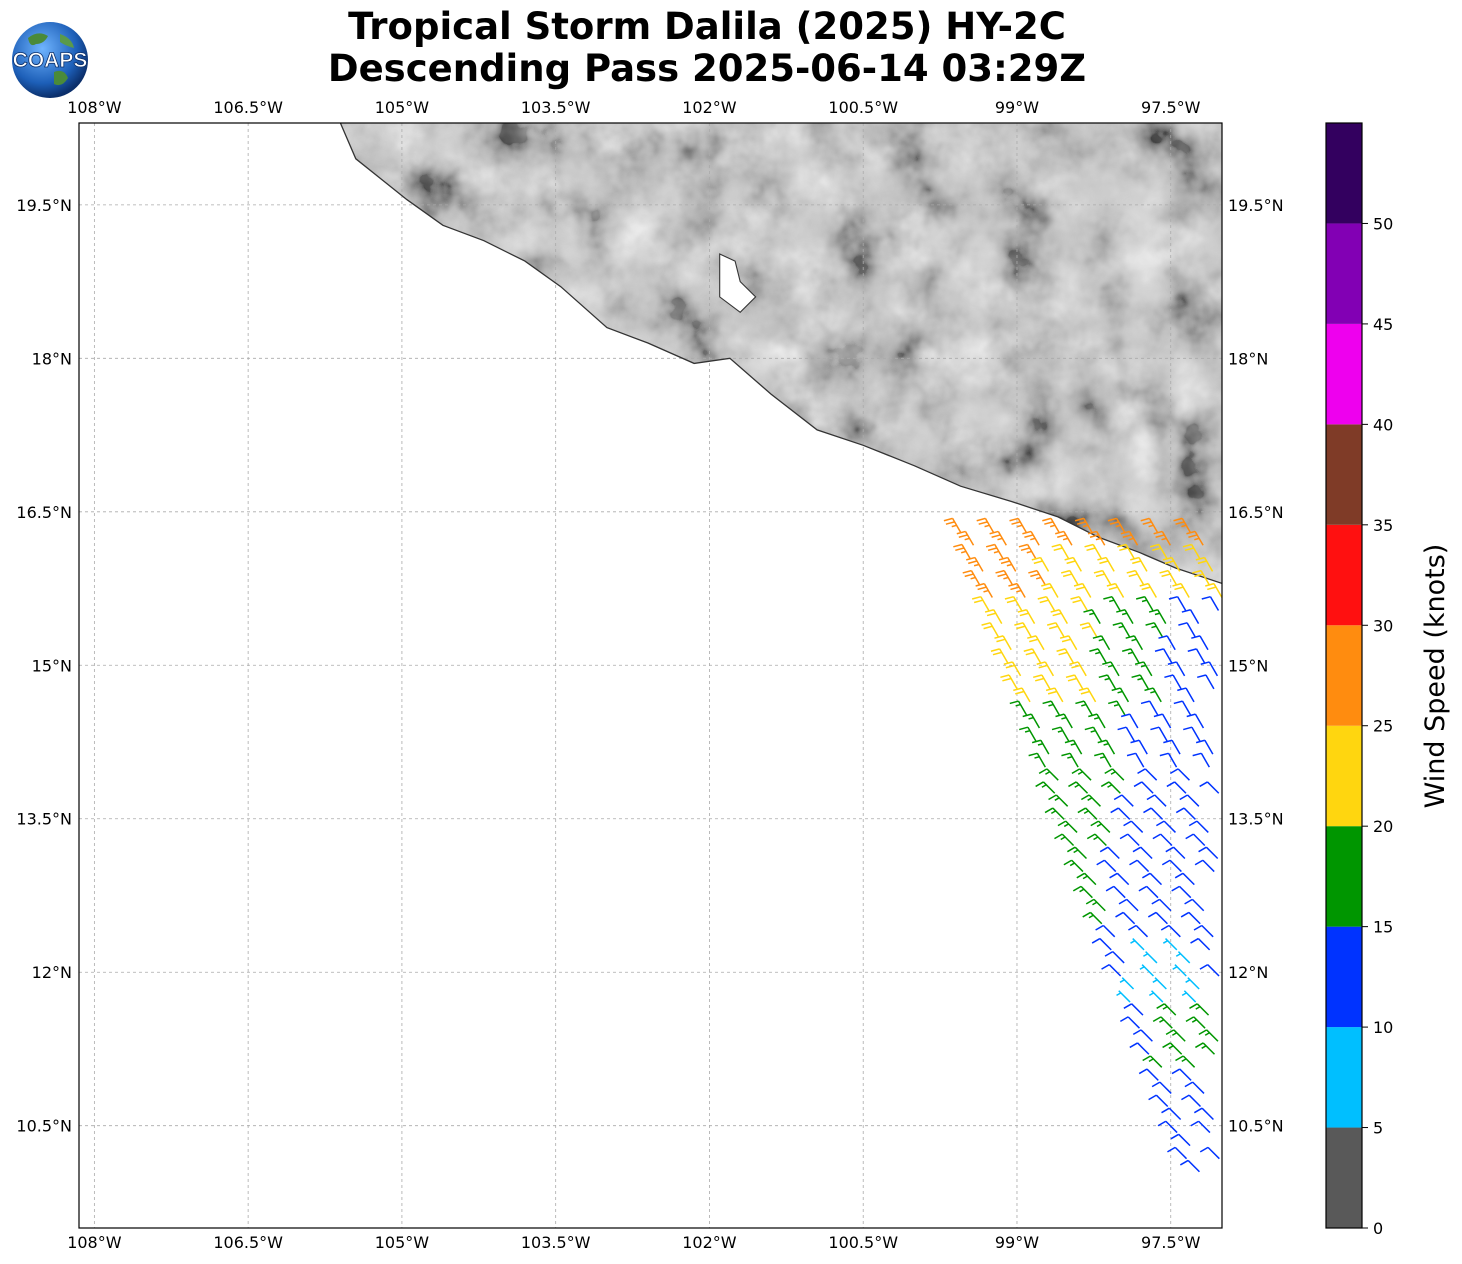 The width and height of the screenshot is (1462, 1264). What do you see at coordinates (709, 1242) in the screenshot?
I see `lon-tick-label: 102°W` at bounding box center [709, 1242].